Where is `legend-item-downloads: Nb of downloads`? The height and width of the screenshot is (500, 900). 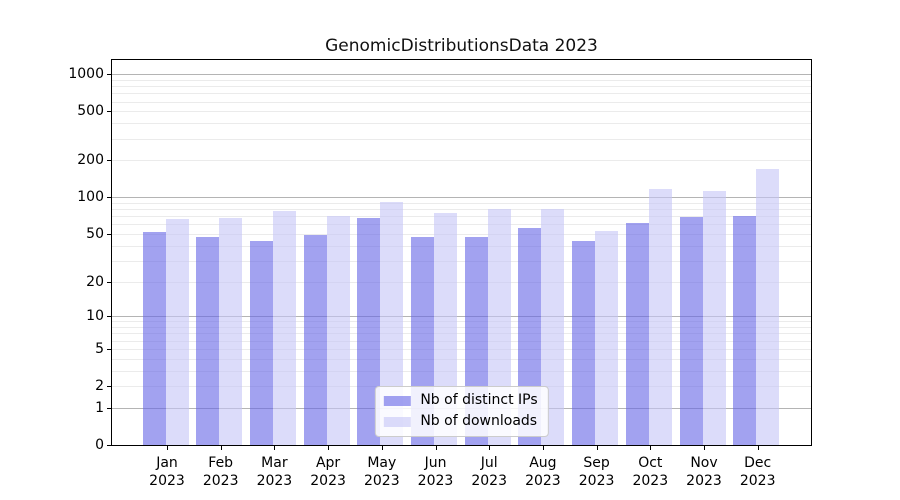
legend-item-downloads: Nb of downloads is located at coordinates (460, 421).